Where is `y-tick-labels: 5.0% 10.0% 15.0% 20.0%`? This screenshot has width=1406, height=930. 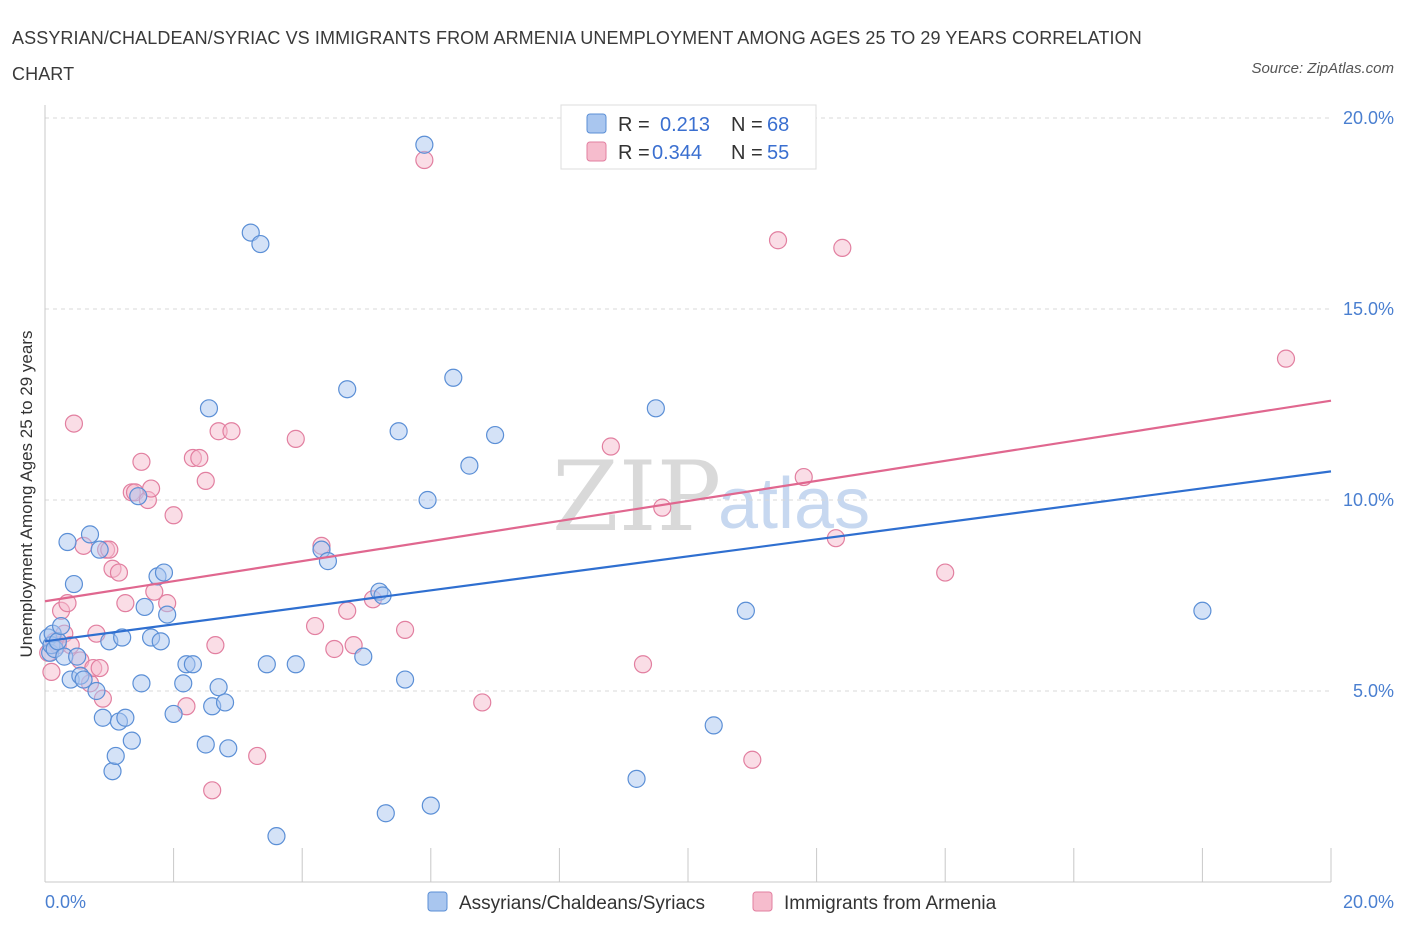 y-tick-labels: 5.0% 10.0% 15.0% 20.0% is located at coordinates (1368, 404).